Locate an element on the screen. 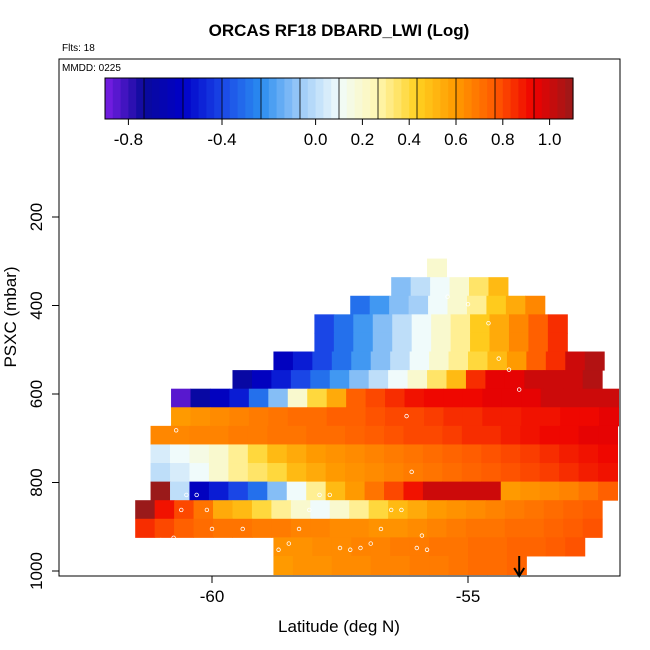 The width and height of the screenshot is (650, 650). colorbar-tick-label: -0.4 is located at coordinates (221, 139).